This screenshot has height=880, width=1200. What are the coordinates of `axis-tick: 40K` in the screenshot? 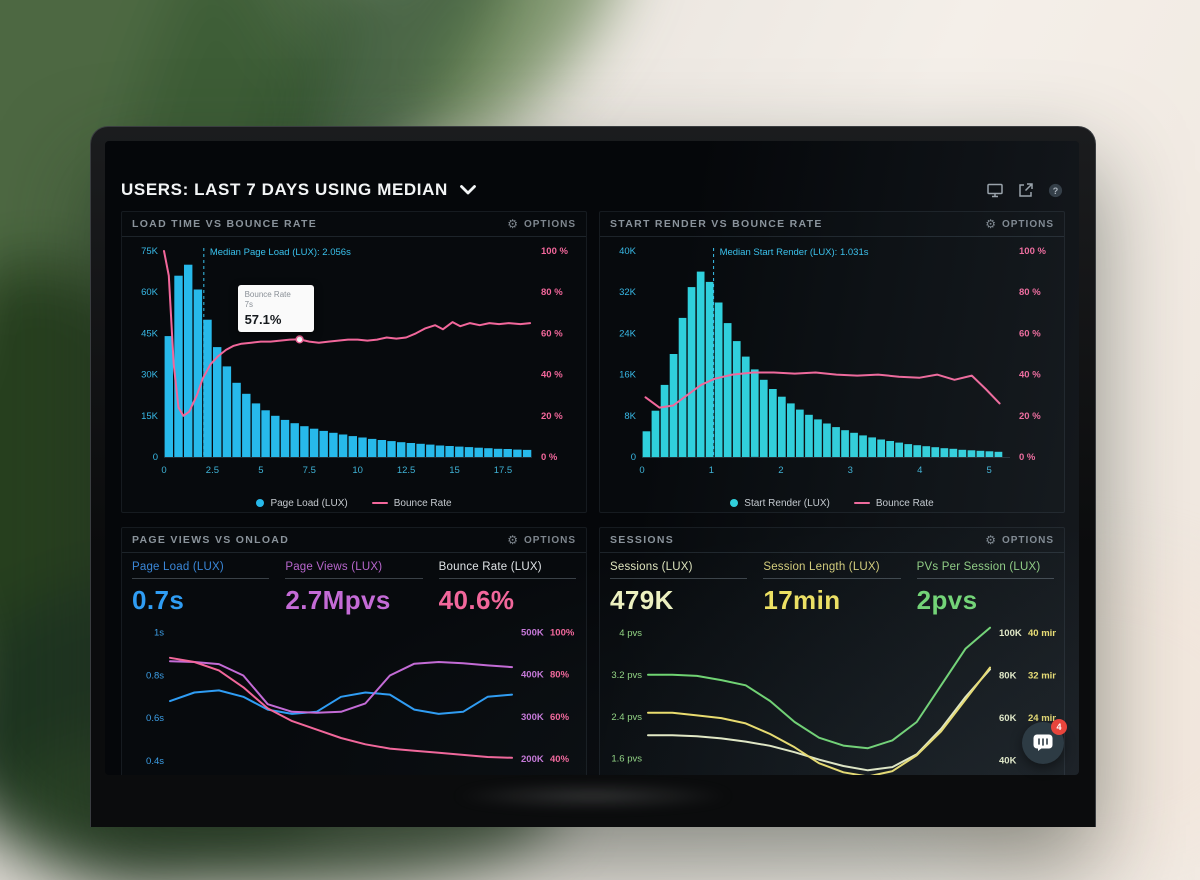 It's located at (628, 251).